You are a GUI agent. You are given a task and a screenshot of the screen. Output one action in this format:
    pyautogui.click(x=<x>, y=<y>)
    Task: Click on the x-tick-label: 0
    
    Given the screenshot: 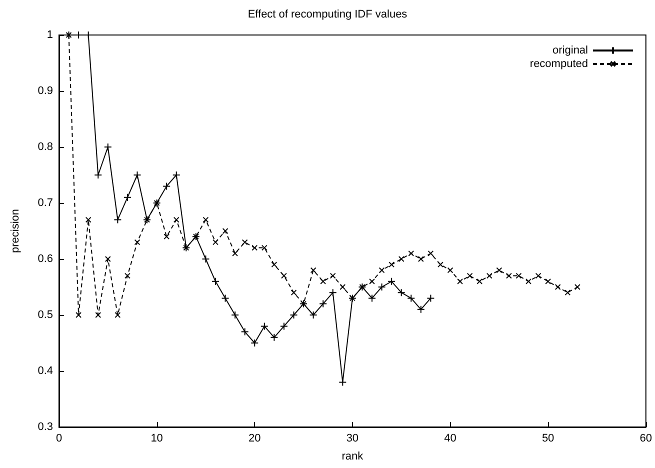 What is the action you would take?
    pyautogui.click(x=59, y=438)
    